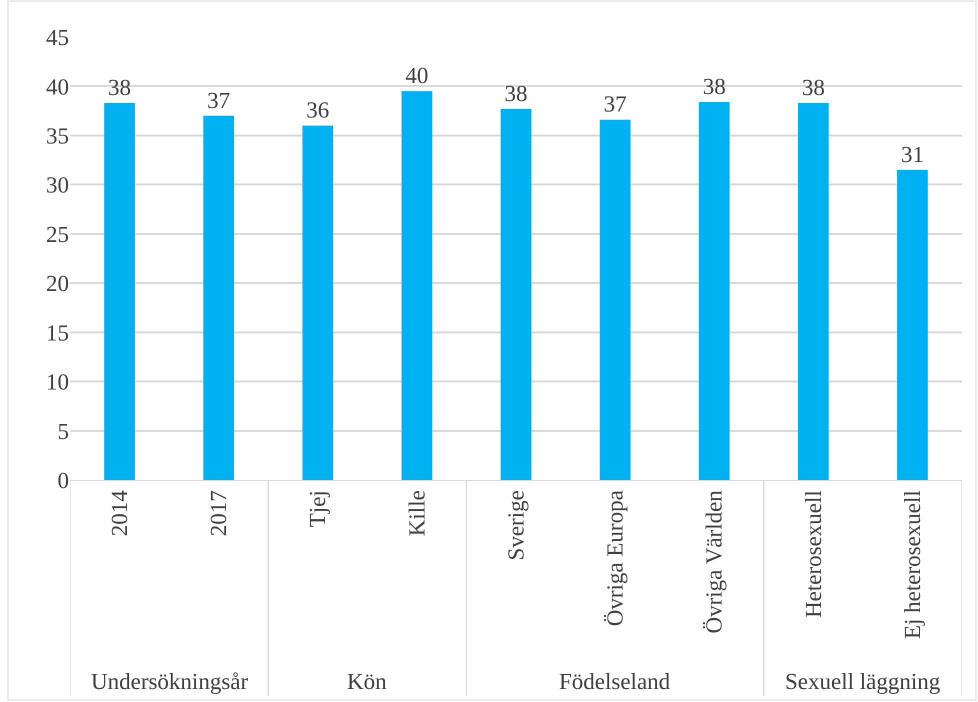 Image resolution: width=978 pixels, height=702 pixels. What do you see at coordinates (416, 75) in the screenshot?
I see `data-label: 40` at bounding box center [416, 75].